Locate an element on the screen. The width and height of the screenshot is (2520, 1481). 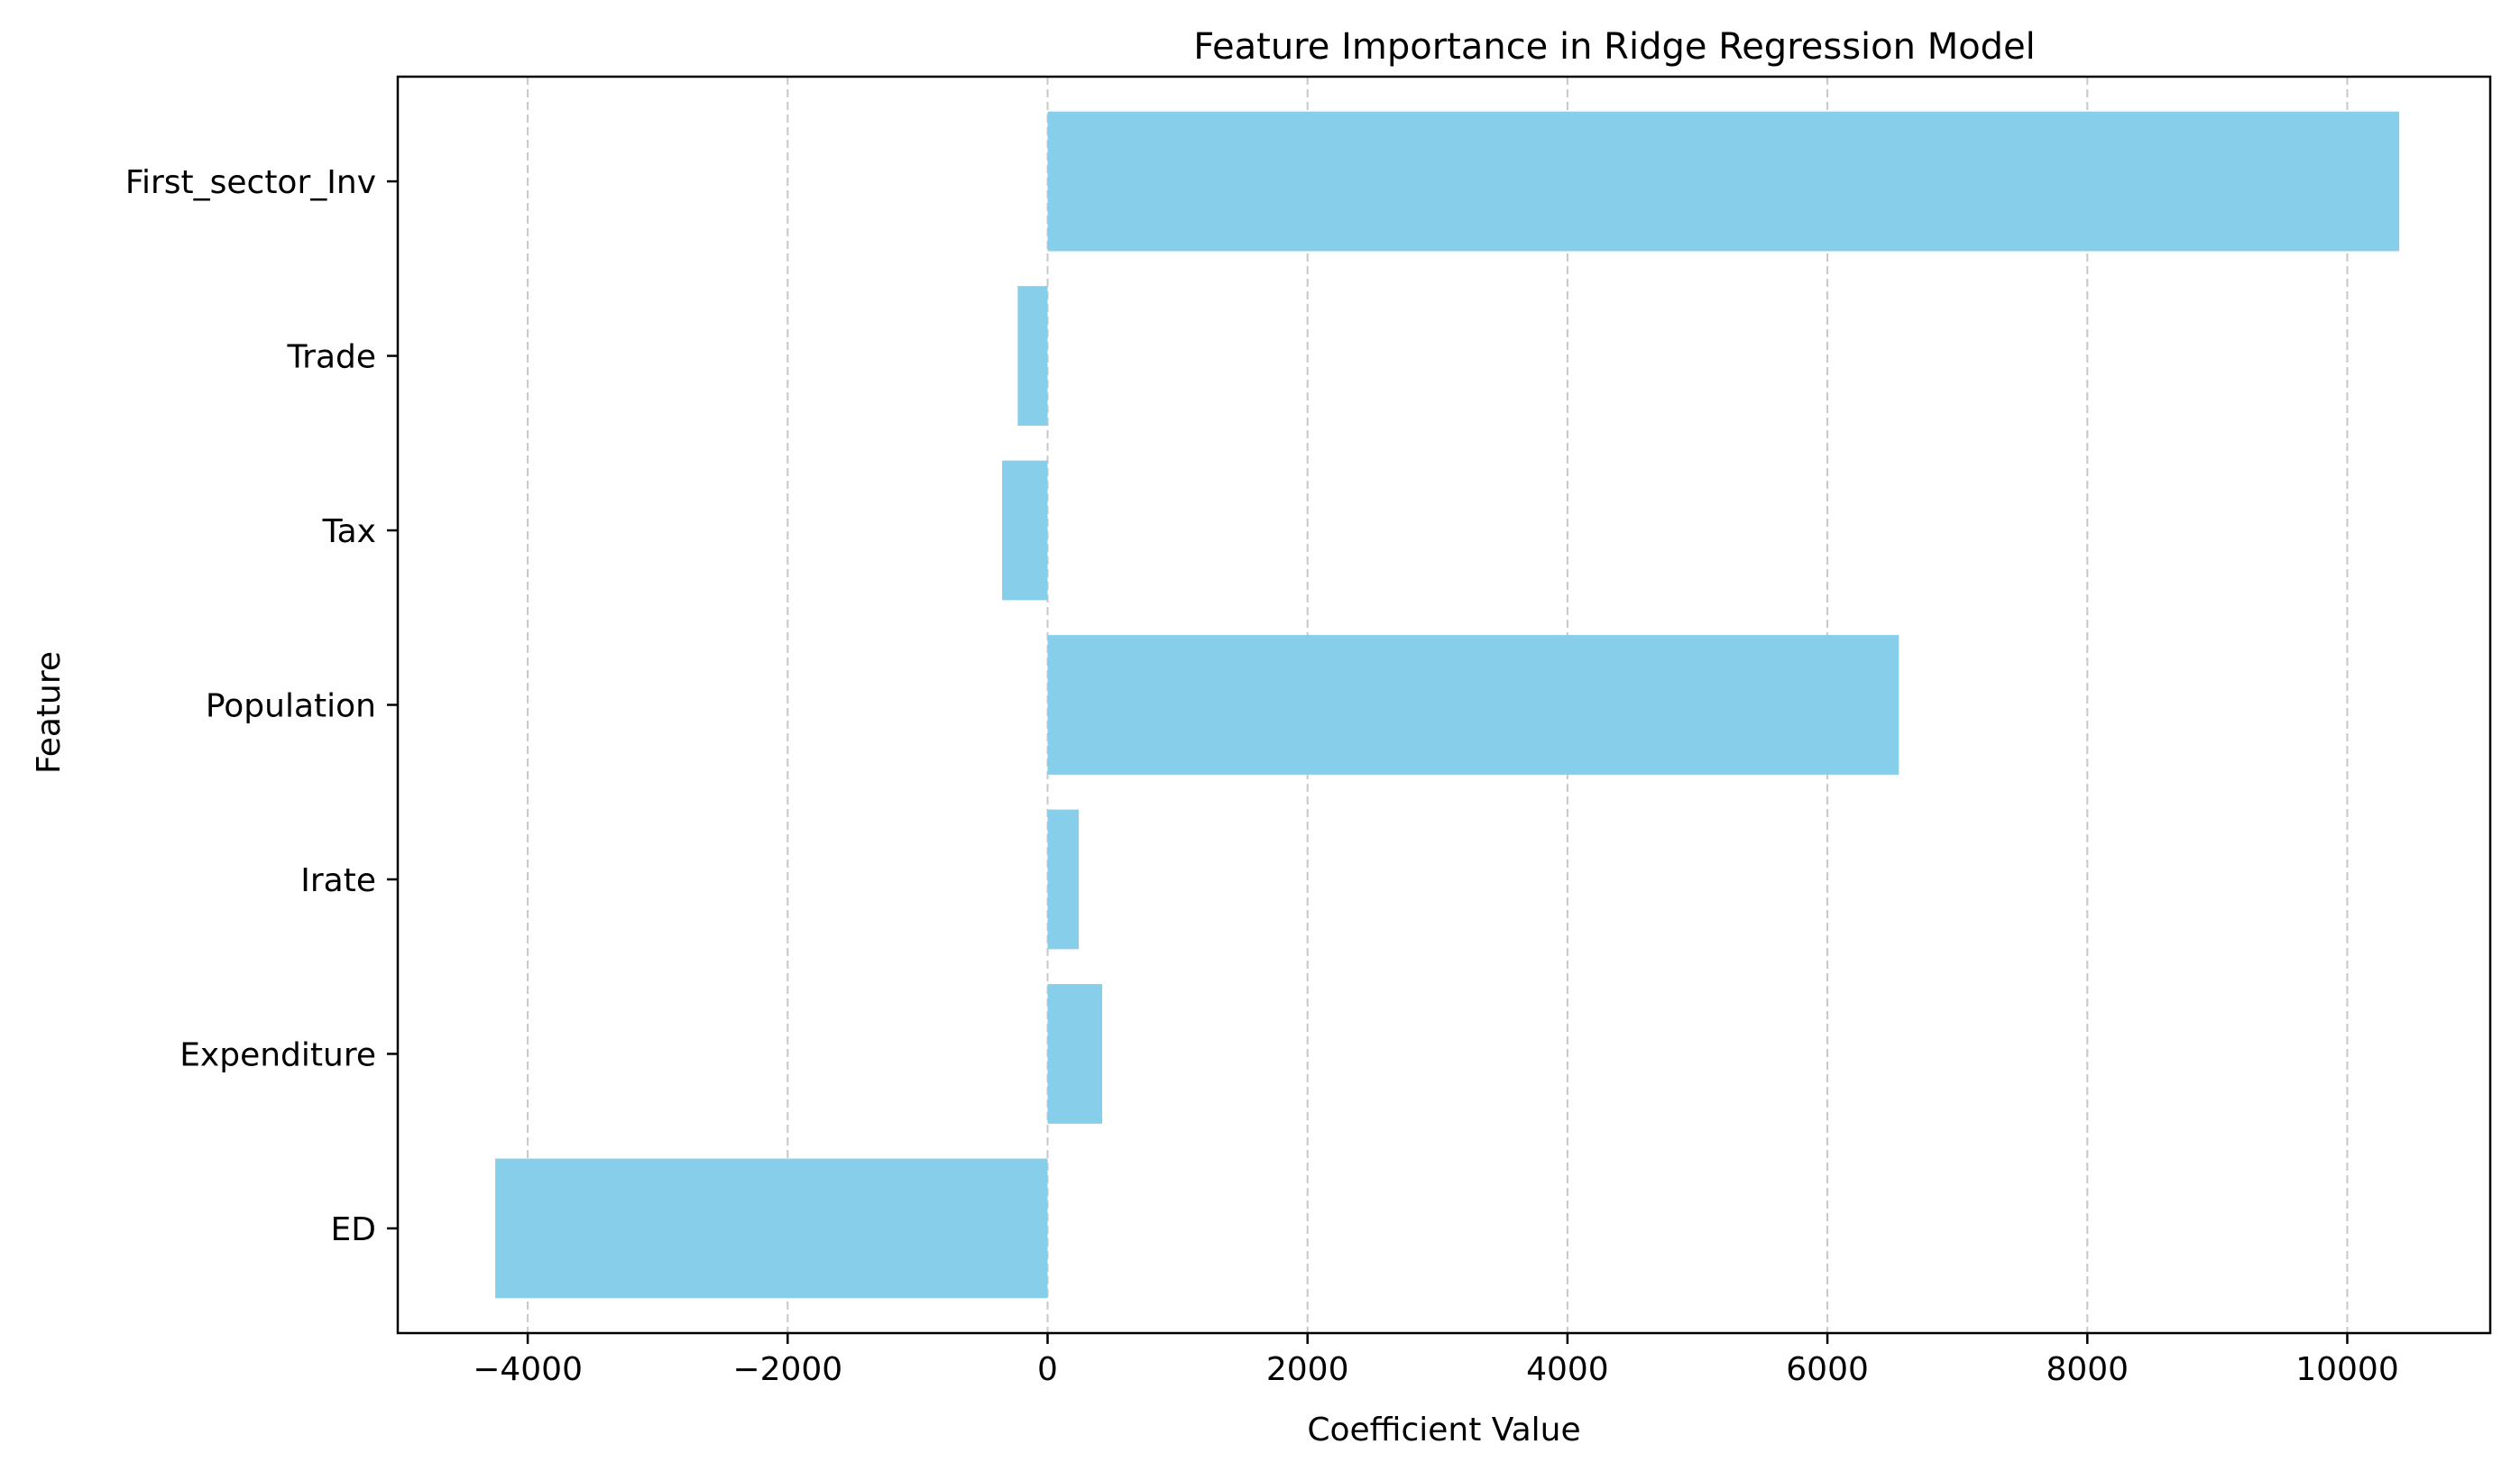
y-tick-label: Irate is located at coordinates (338, 881).